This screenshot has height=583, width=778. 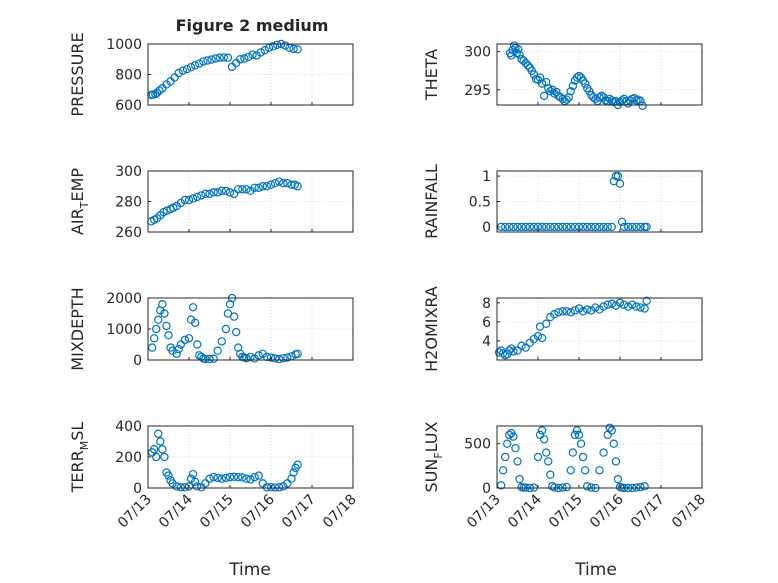 I want to click on y-tick-label: 500, so click(x=477, y=445).